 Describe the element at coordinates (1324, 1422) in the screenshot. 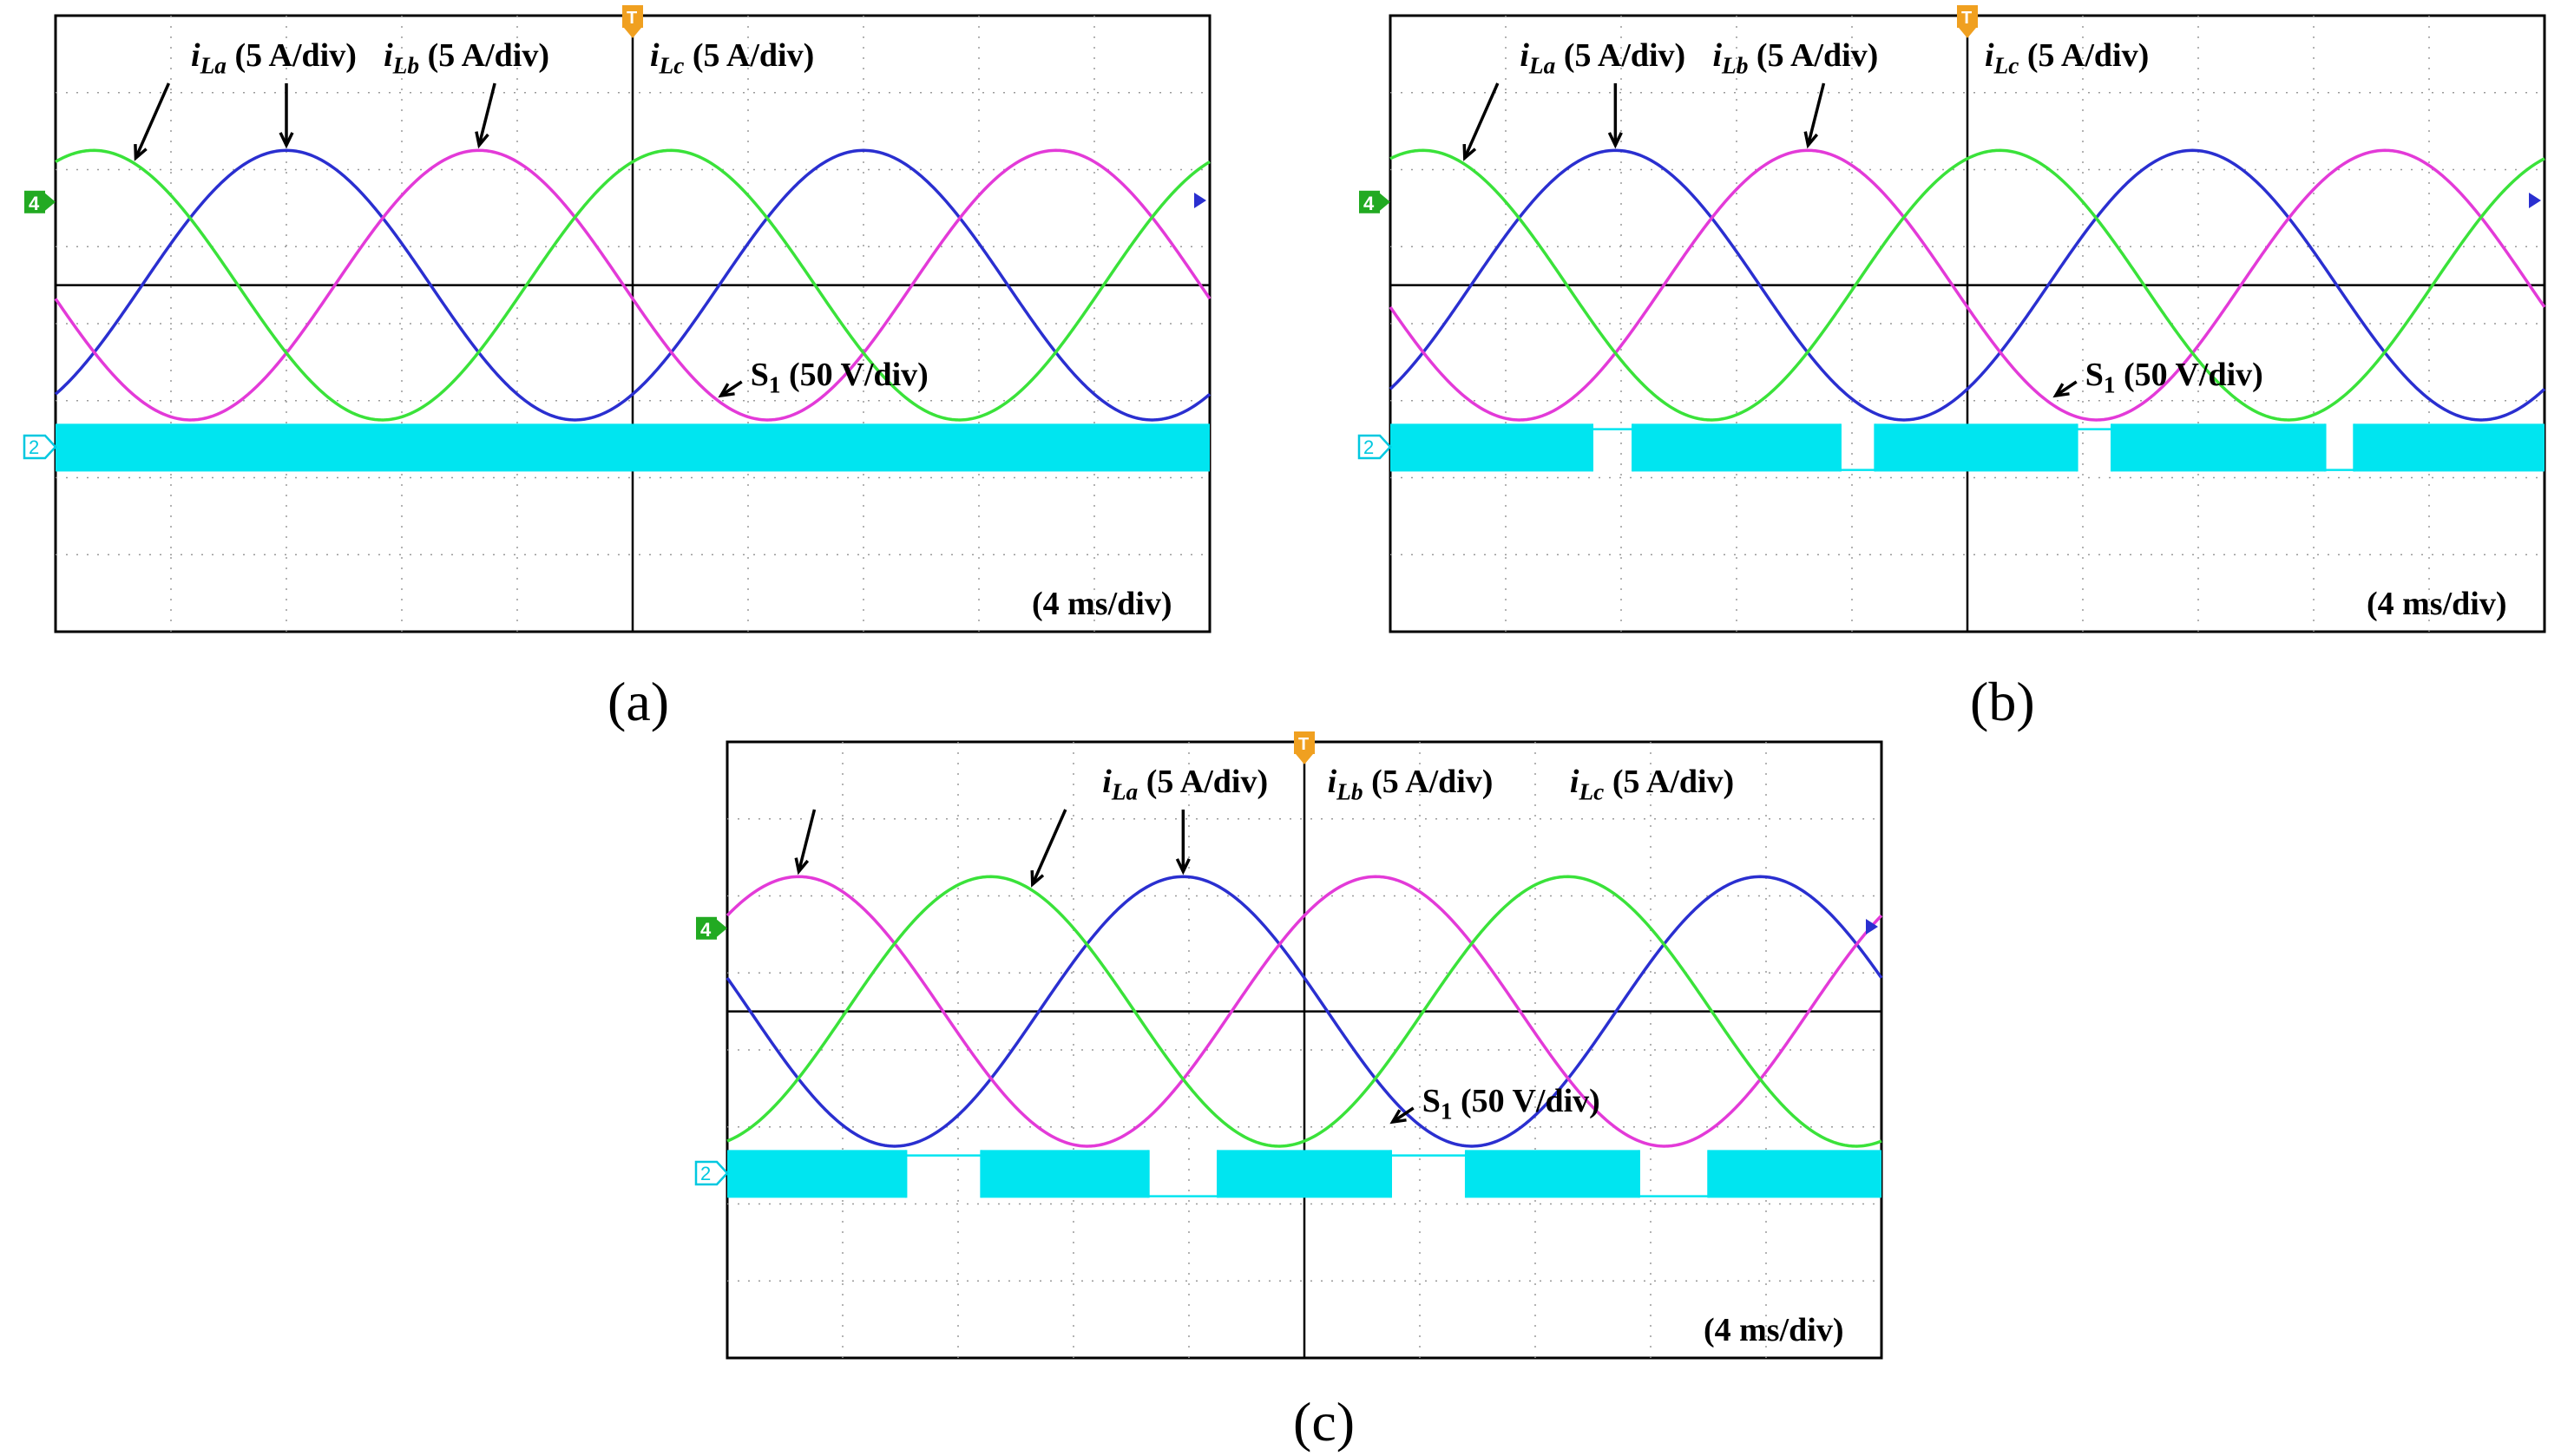

I see `panel-label: (c)` at that location.